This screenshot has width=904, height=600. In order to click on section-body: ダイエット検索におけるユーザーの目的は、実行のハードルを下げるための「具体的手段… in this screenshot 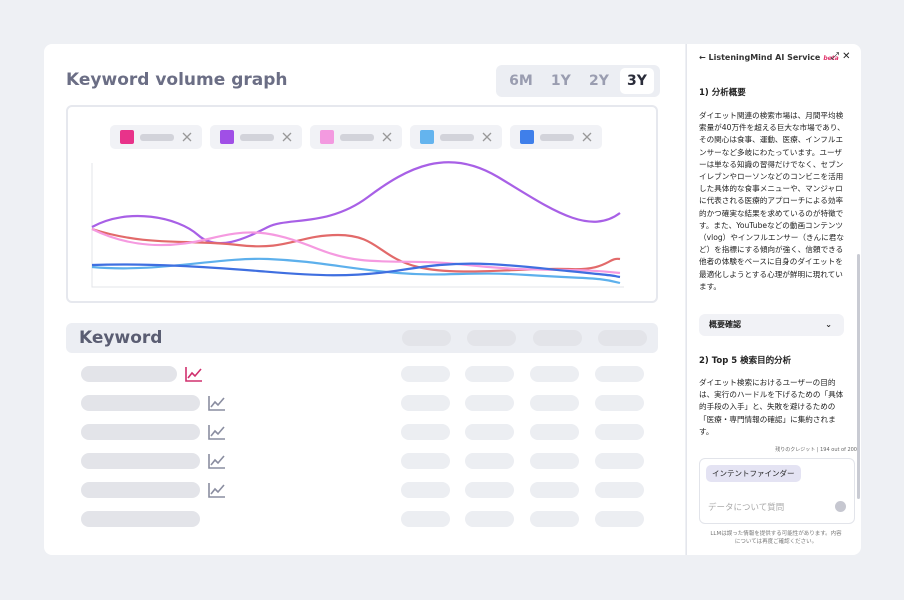, I will do `click(771, 407)`.